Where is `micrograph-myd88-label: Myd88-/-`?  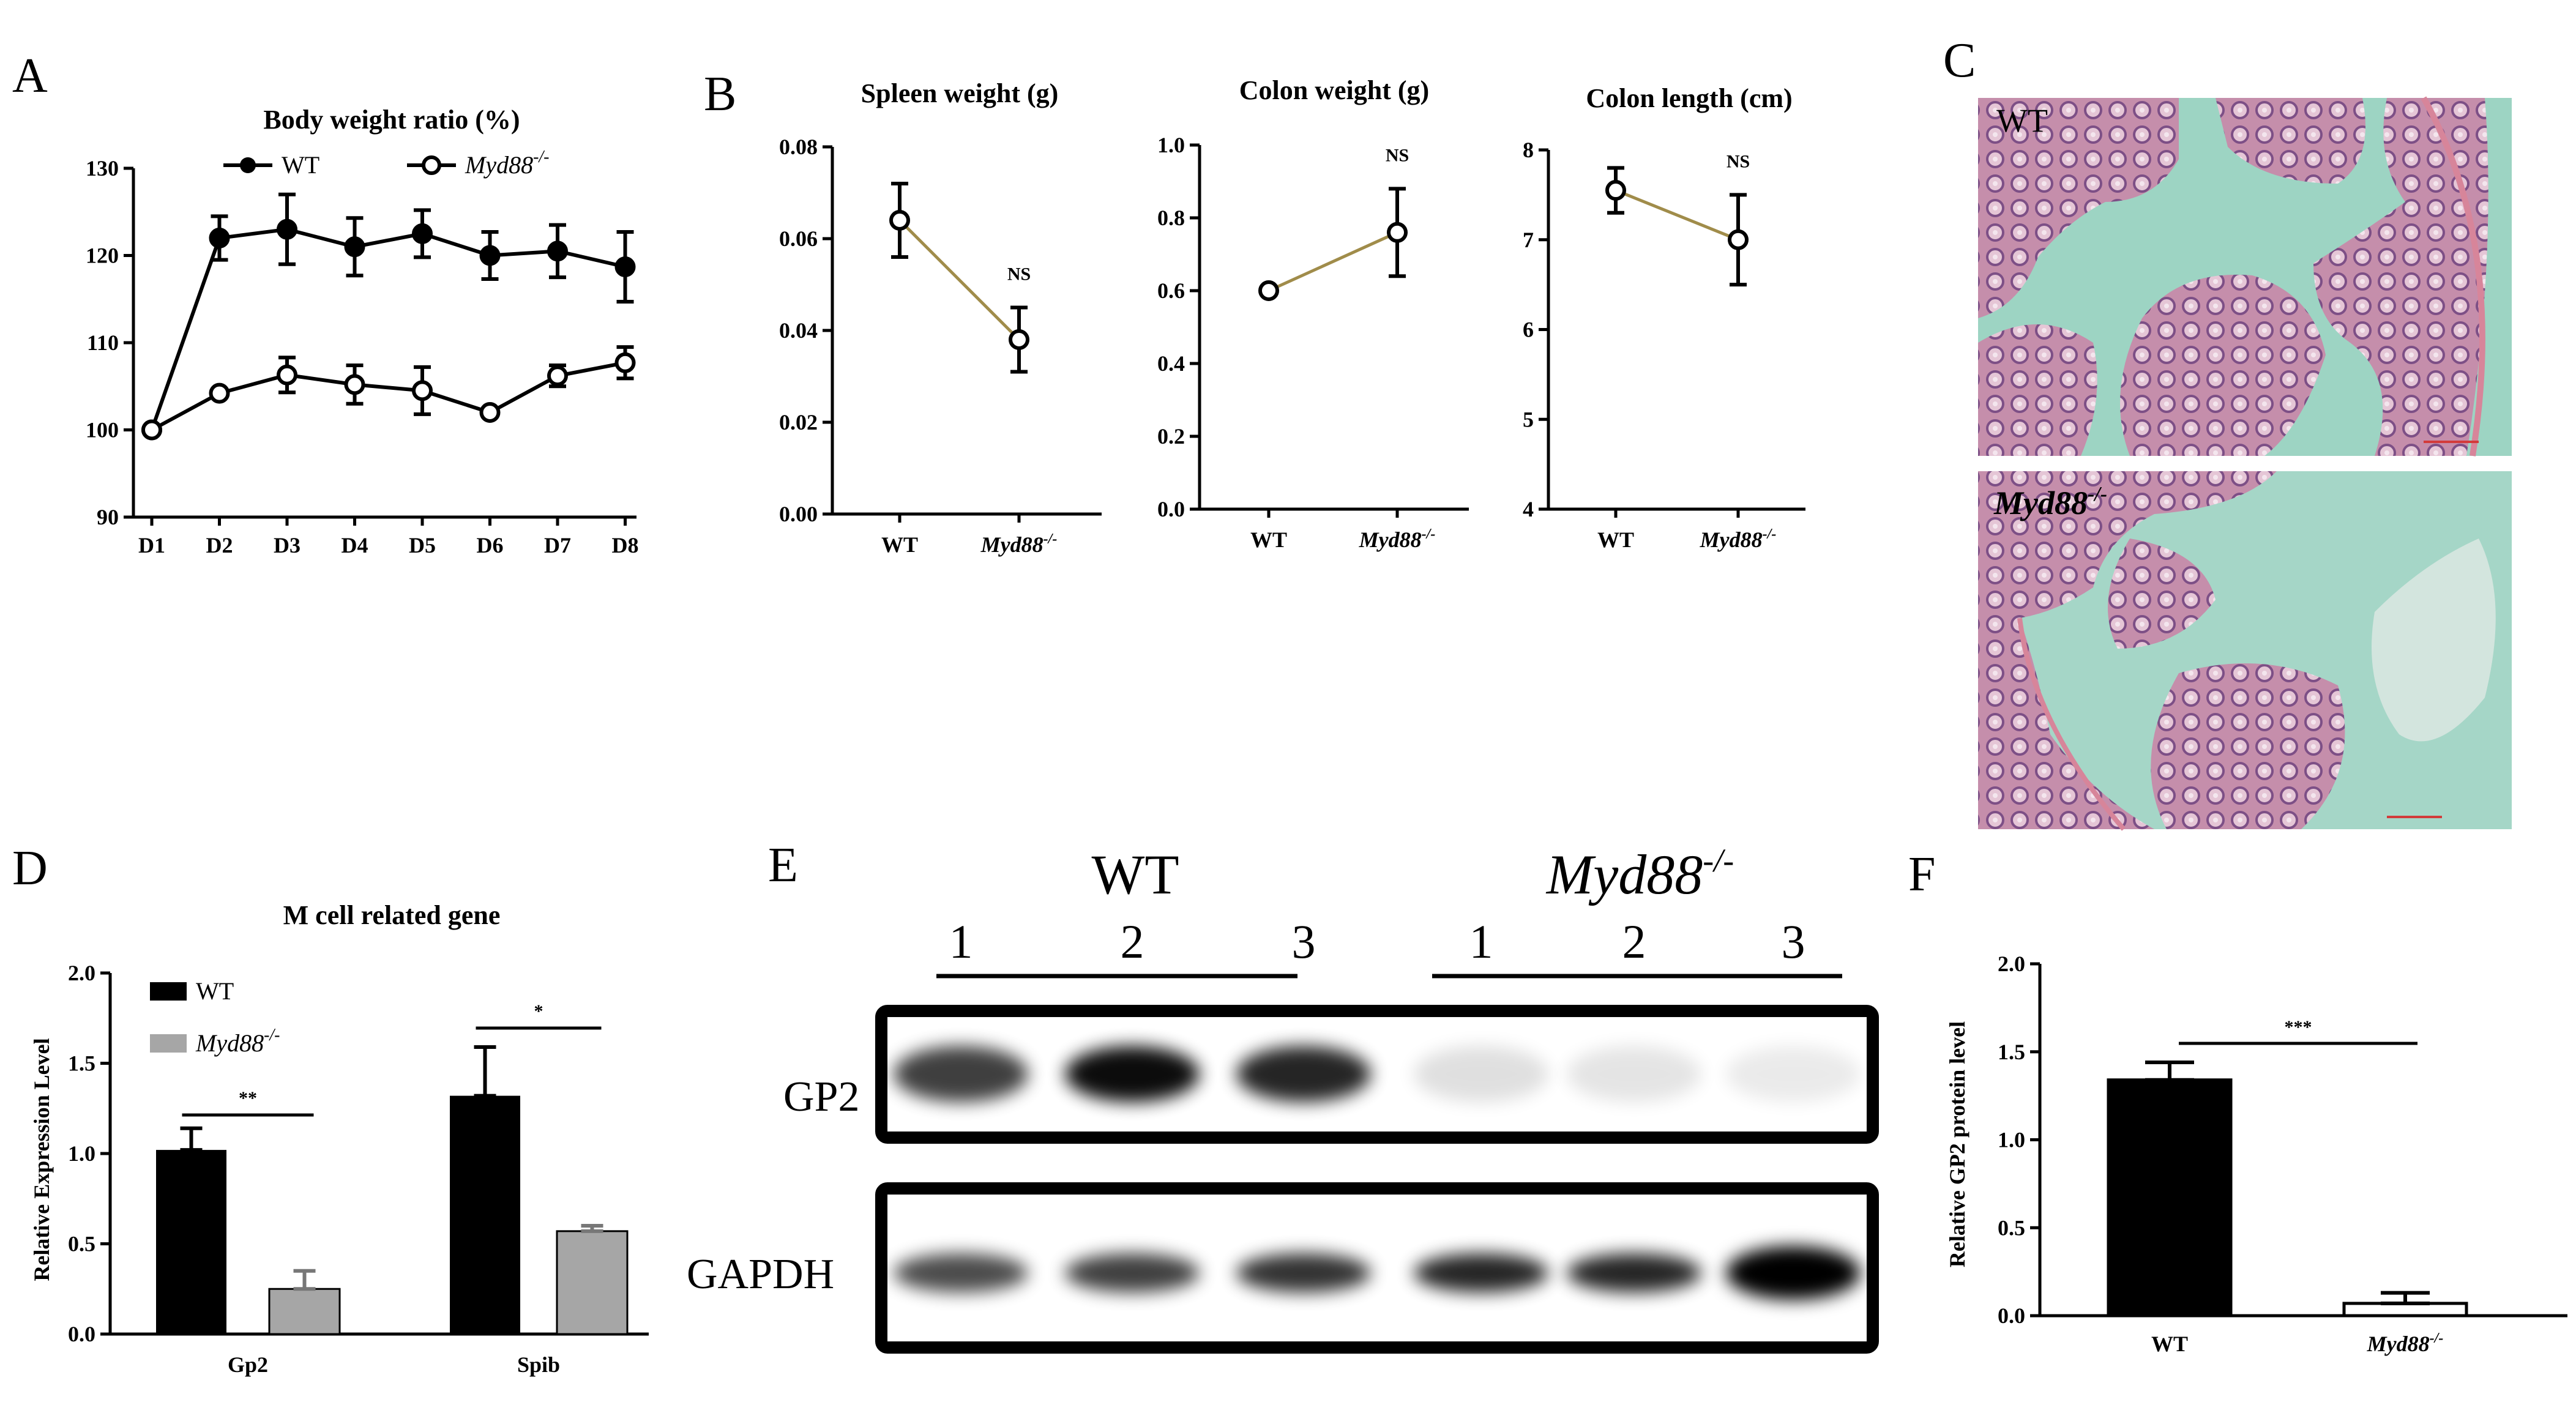
micrograph-myd88-label: Myd88-/- is located at coordinates (2050, 502).